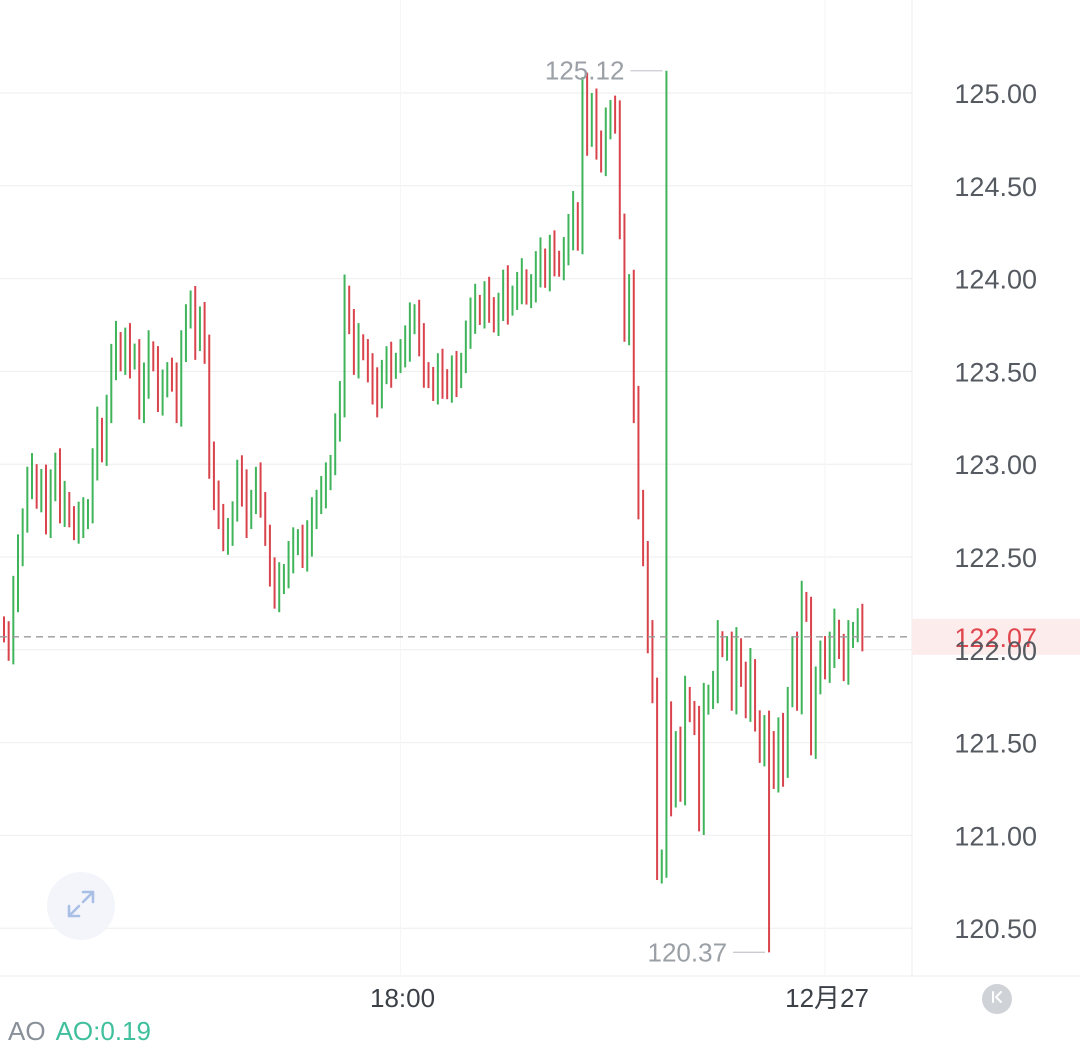  I want to click on min-marker-label: 120.37, so click(688, 952).